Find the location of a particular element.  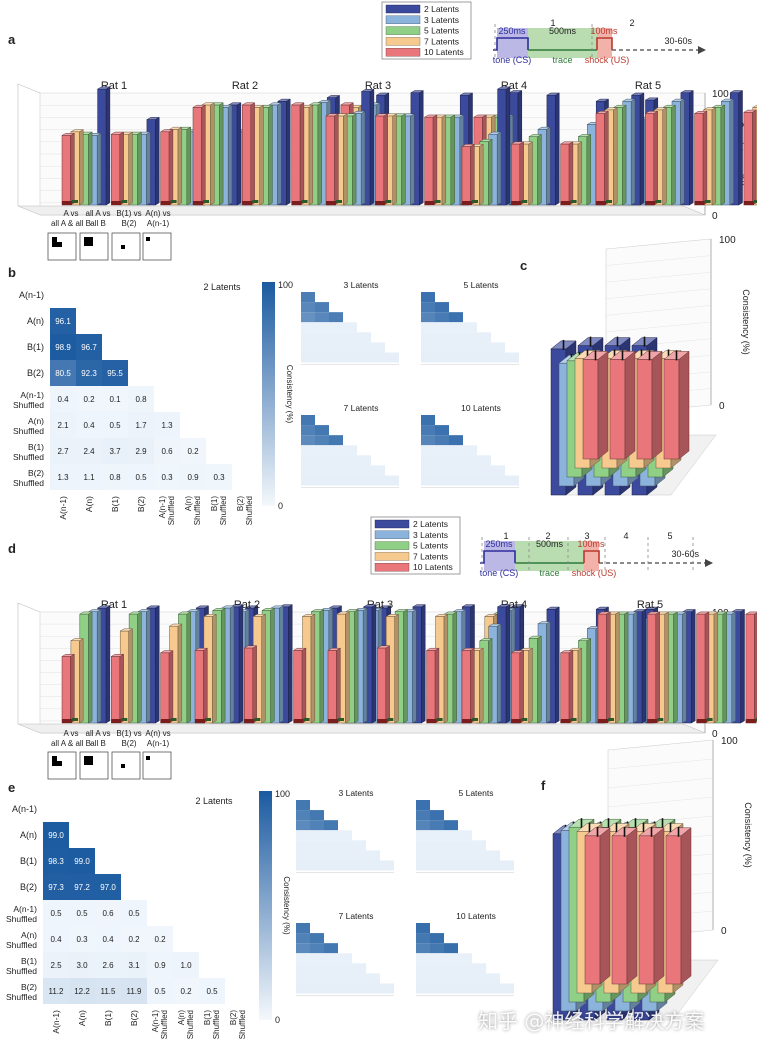

panel-b-cell-value: 0.8 is located at coordinates (115, 477).